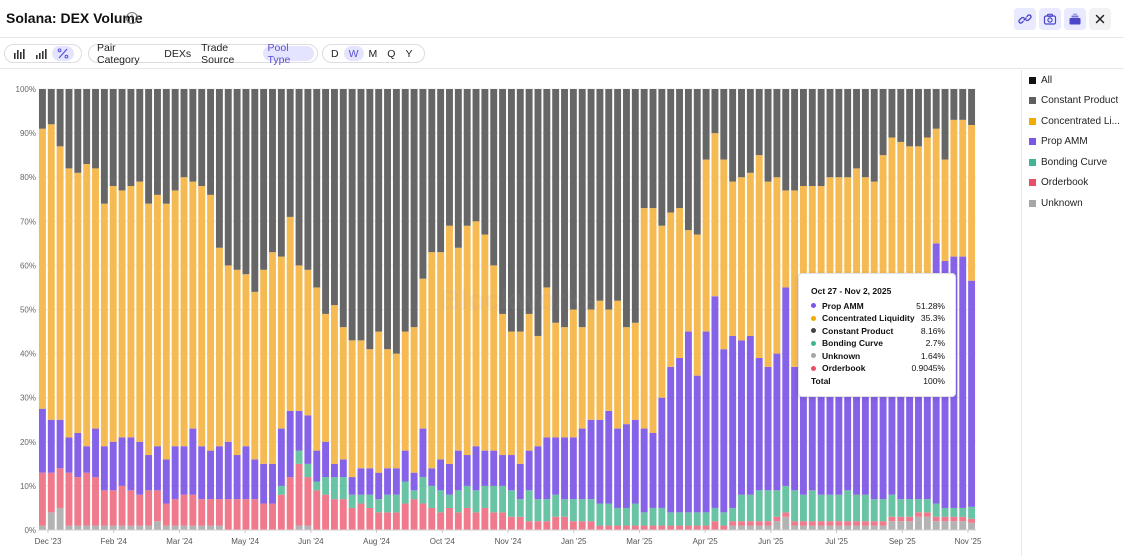 The height and width of the screenshot is (556, 1124). I want to click on close-button, so click(1100, 19).